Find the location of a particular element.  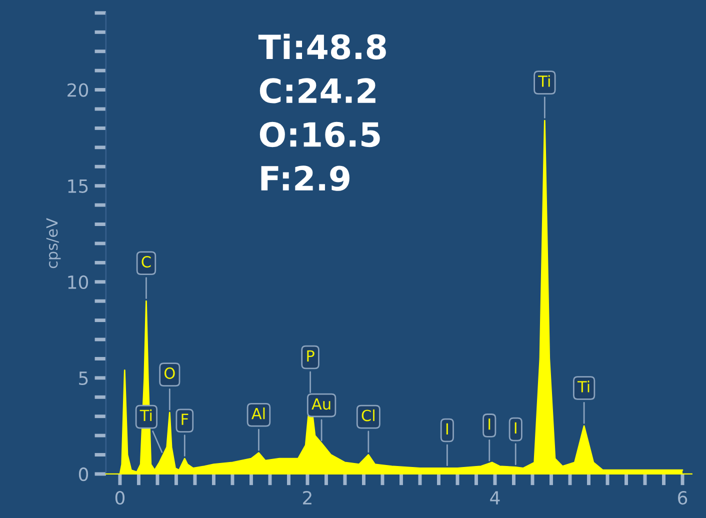

annotation: F:2.9 is located at coordinates (305, 178).